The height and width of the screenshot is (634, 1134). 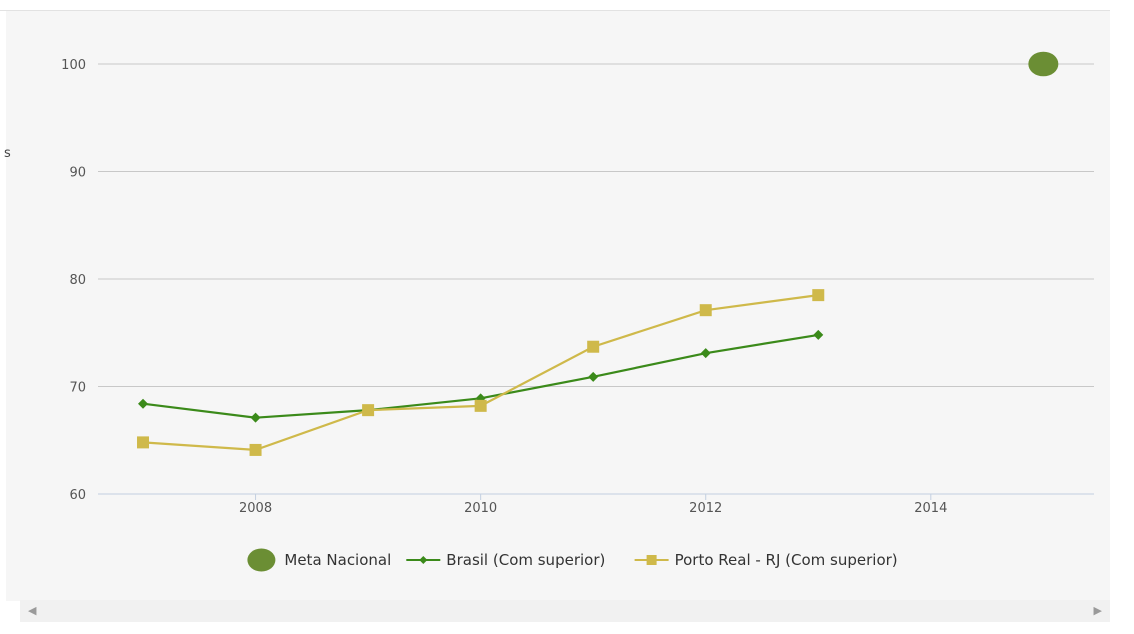 I want to click on y-tick-label: 100, so click(x=73, y=65).